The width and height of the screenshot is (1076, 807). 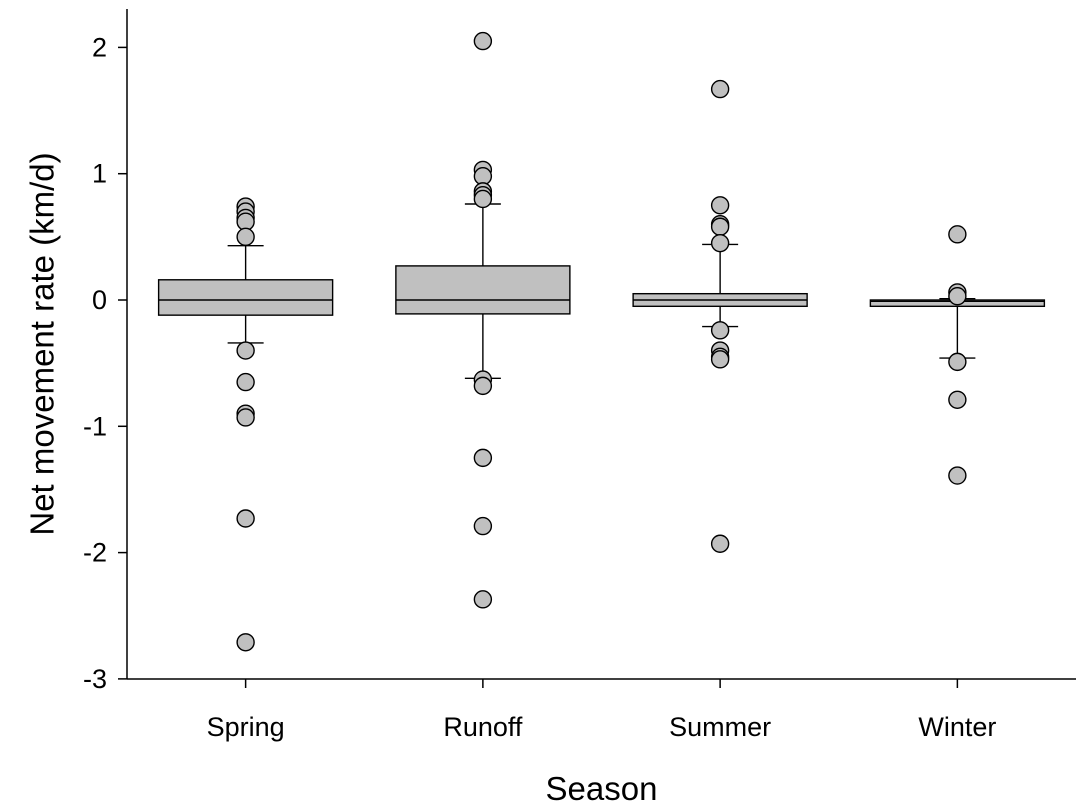 What do you see at coordinates (720, 316) in the screenshot?
I see `box-summer` at bounding box center [720, 316].